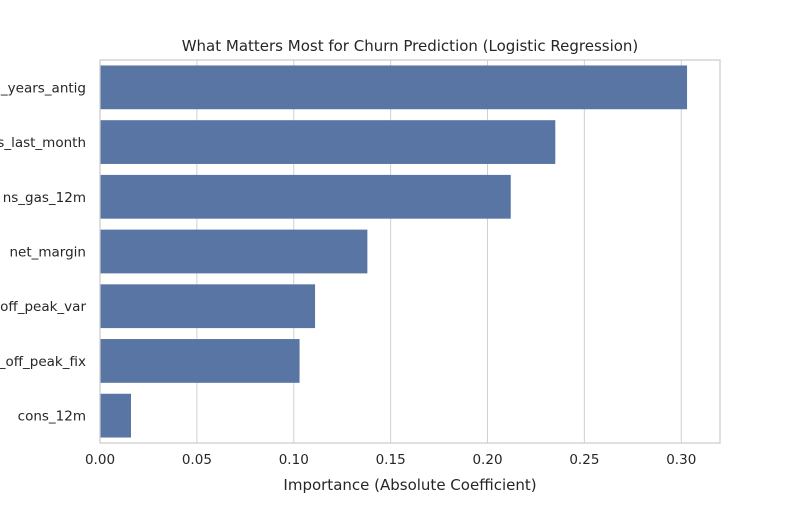 The image size is (800, 505). What do you see at coordinates (294, 460) in the screenshot?
I see `x-tick-label: 0.10` at bounding box center [294, 460].